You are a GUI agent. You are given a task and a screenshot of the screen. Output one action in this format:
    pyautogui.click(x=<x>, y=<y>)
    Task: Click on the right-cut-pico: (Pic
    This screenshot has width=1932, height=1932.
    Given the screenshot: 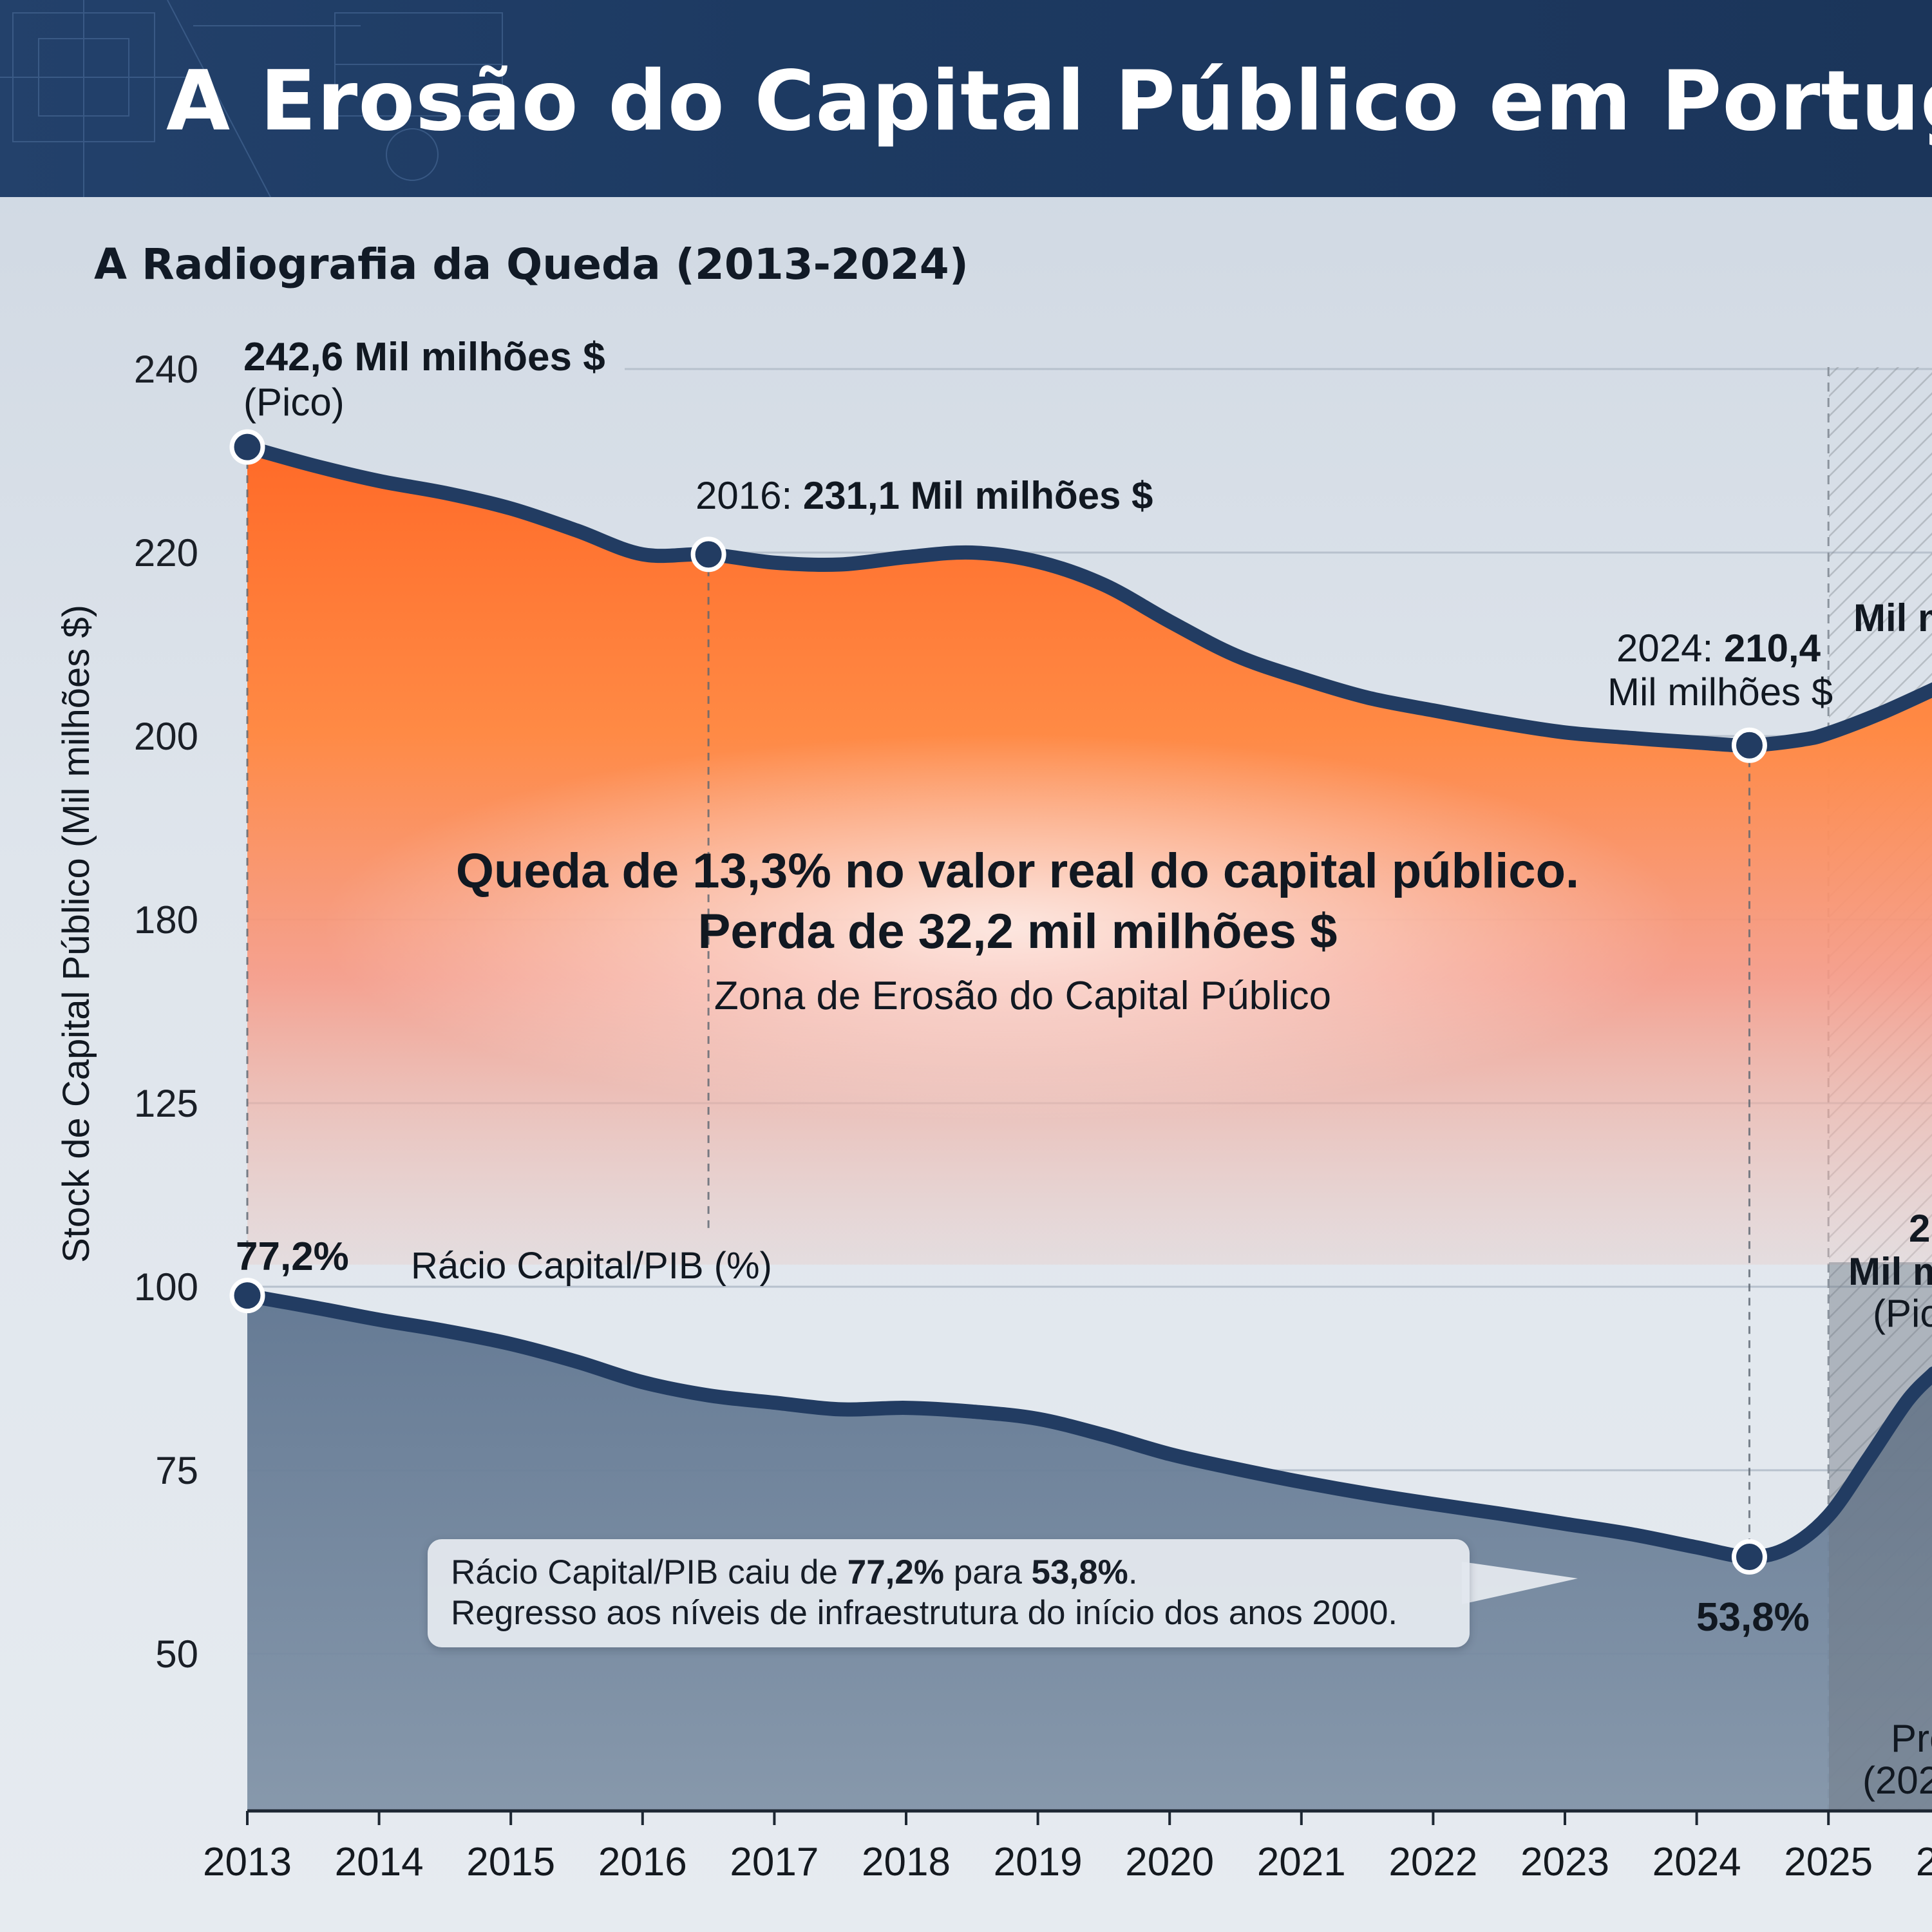 What is the action you would take?
    pyautogui.click(x=1902, y=1314)
    